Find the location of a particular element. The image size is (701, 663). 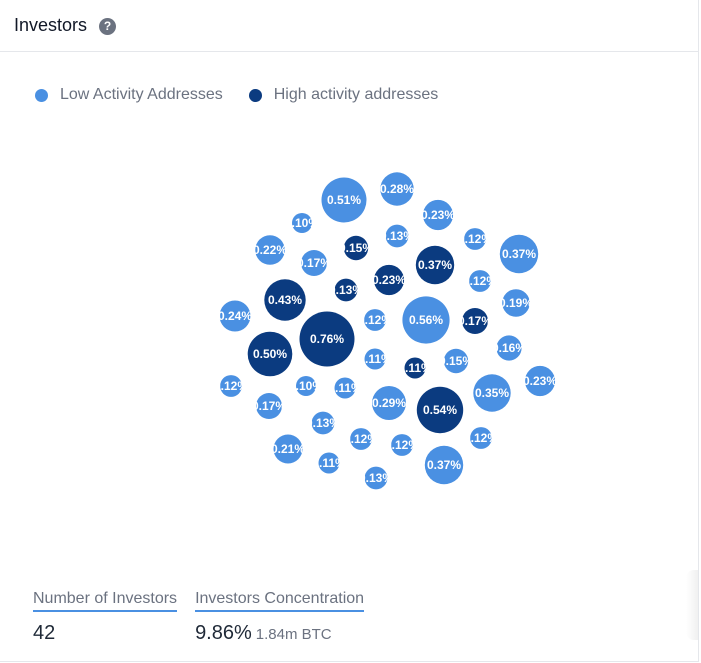

bubble: 0.24% is located at coordinates (235, 316).